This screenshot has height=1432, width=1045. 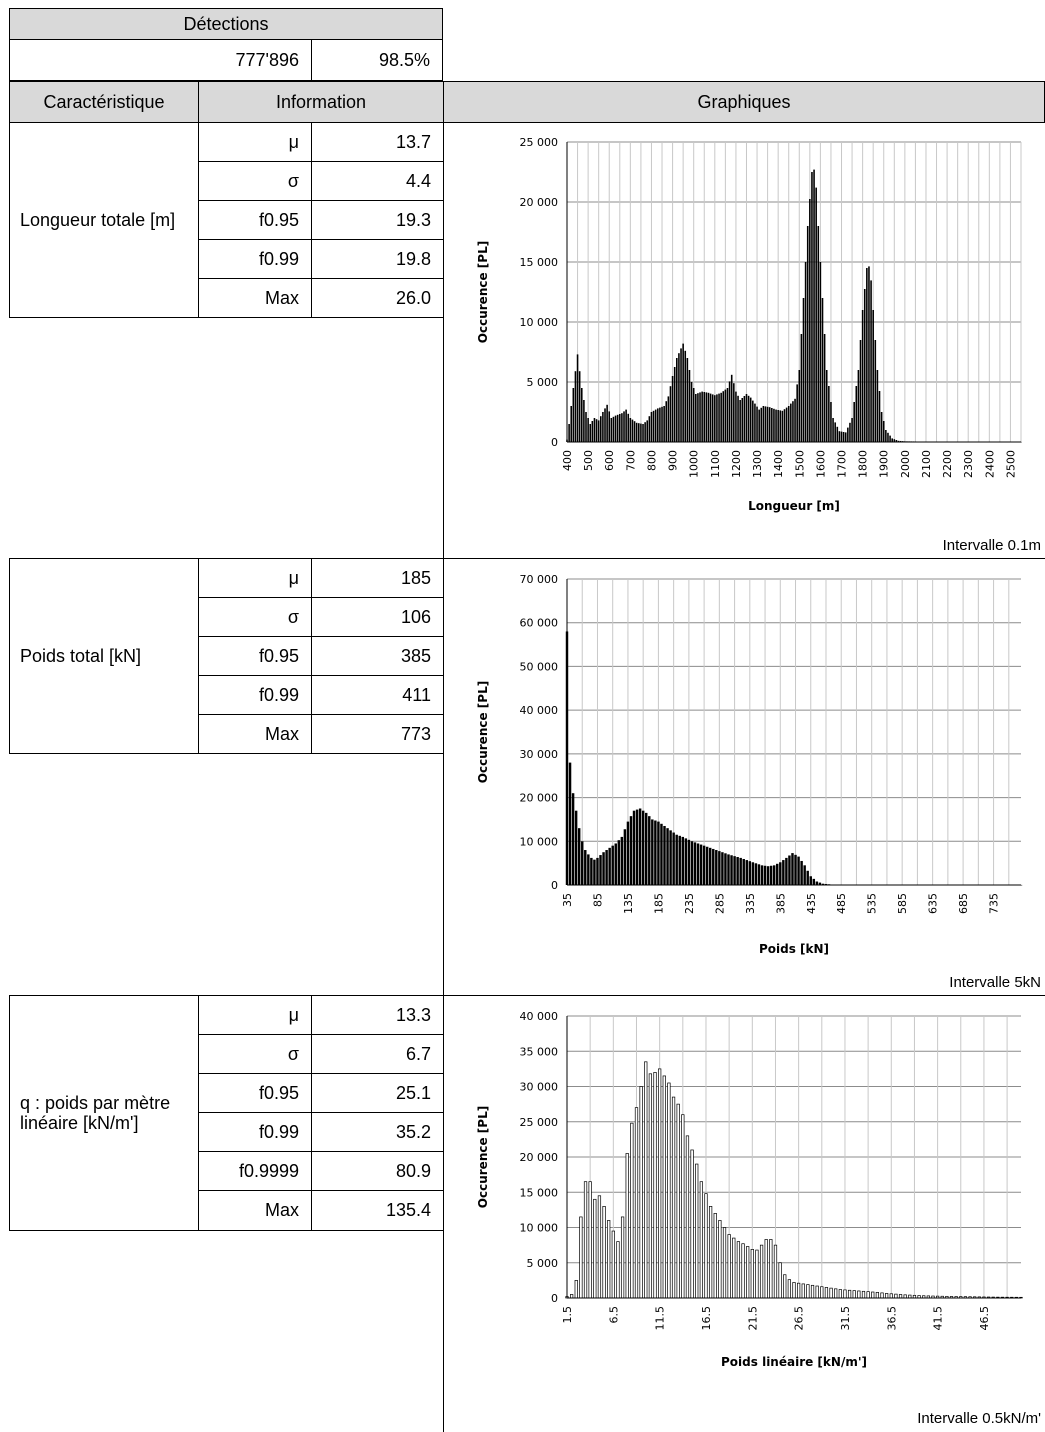 I want to click on stat-value: 19.8, so click(x=377, y=259).